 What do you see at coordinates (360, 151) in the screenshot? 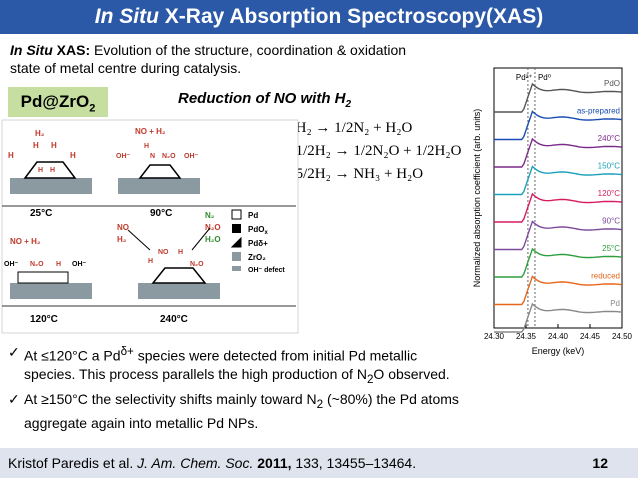
I see `equation-2: NO + 1/2H₂ → 1/2N₂O + 1/2H₂O` at bounding box center [360, 151].